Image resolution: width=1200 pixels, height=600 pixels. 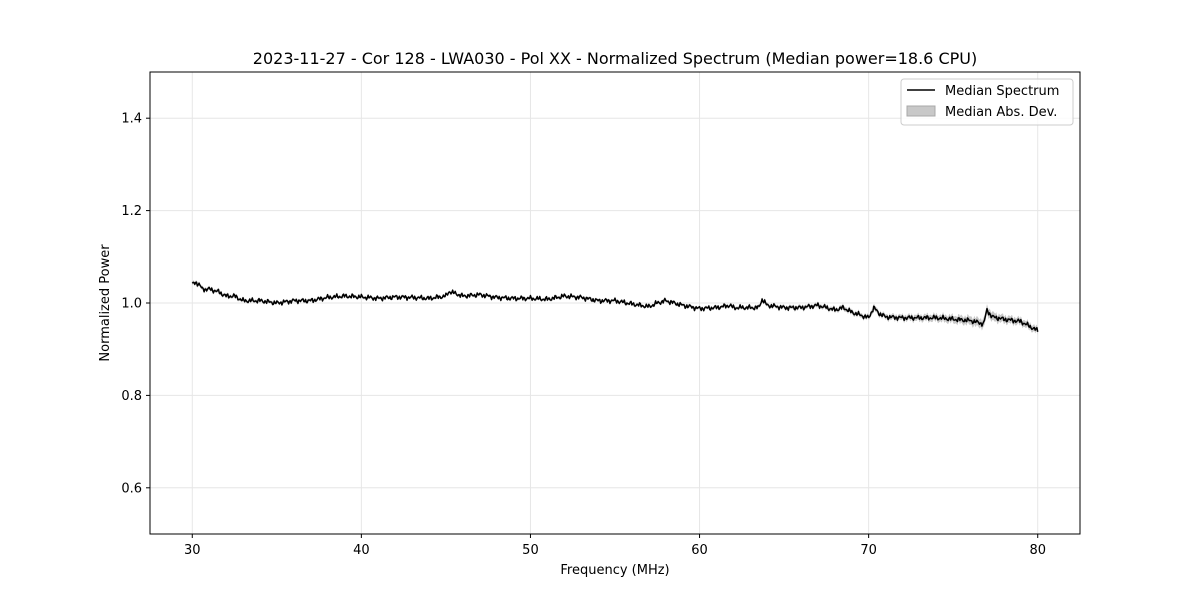 I want to click on x-tick-label: 40, so click(x=361, y=550).